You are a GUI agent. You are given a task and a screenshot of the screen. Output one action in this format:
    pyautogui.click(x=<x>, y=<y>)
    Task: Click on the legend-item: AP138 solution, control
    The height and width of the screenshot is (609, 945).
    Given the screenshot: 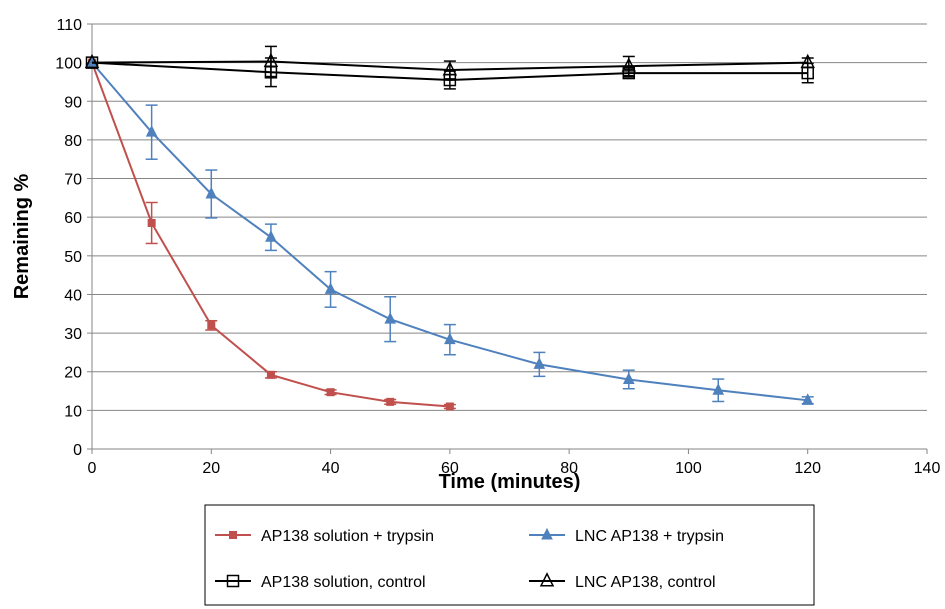 What is the action you would take?
    pyautogui.click(x=320, y=582)
    